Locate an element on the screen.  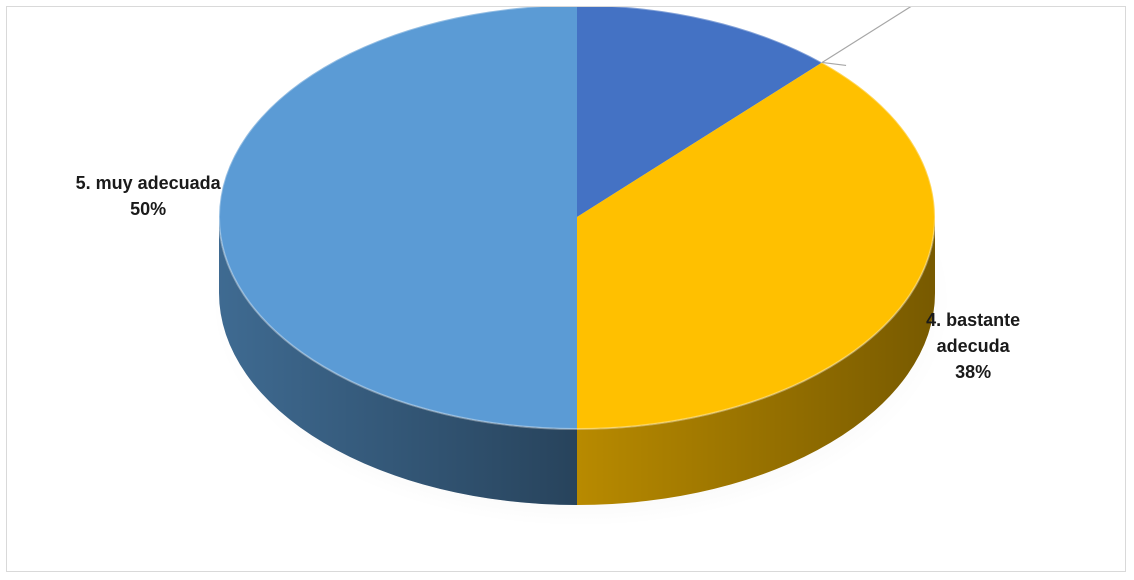
data-label-5: 5. muy adecuada 50% is located at coordinates (149, 196).